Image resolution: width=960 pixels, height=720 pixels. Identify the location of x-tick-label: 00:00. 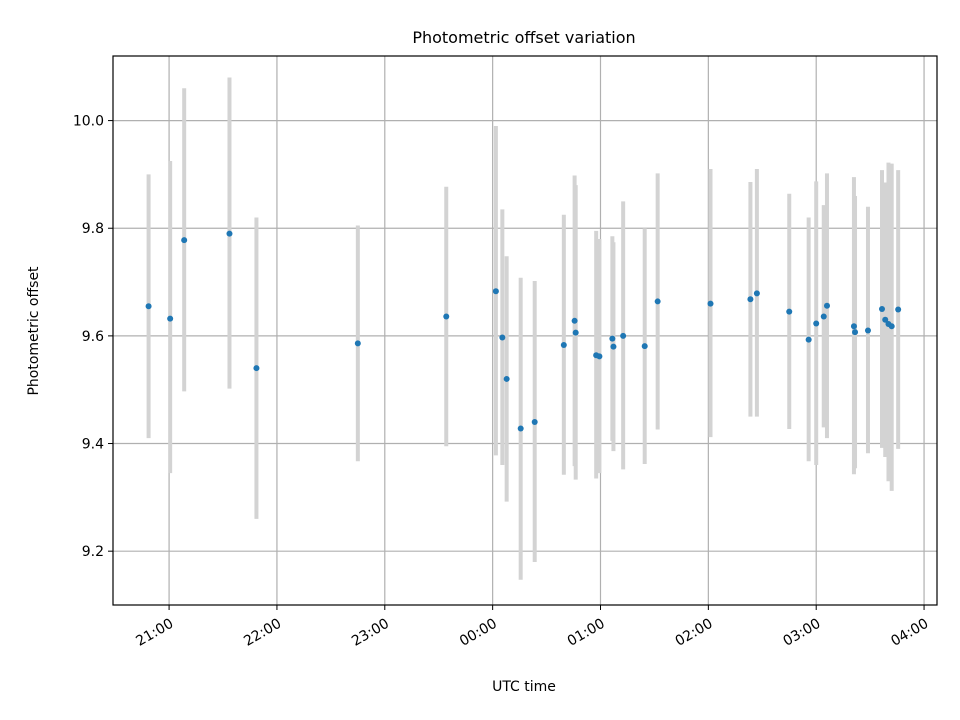
(478, 633).